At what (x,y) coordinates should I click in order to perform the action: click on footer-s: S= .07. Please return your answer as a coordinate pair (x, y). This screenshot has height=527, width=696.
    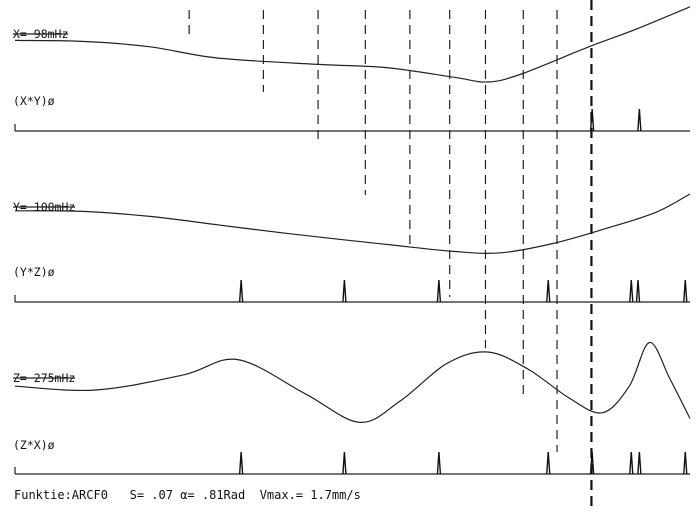
    Looking at the image, I should click on (151, 495).